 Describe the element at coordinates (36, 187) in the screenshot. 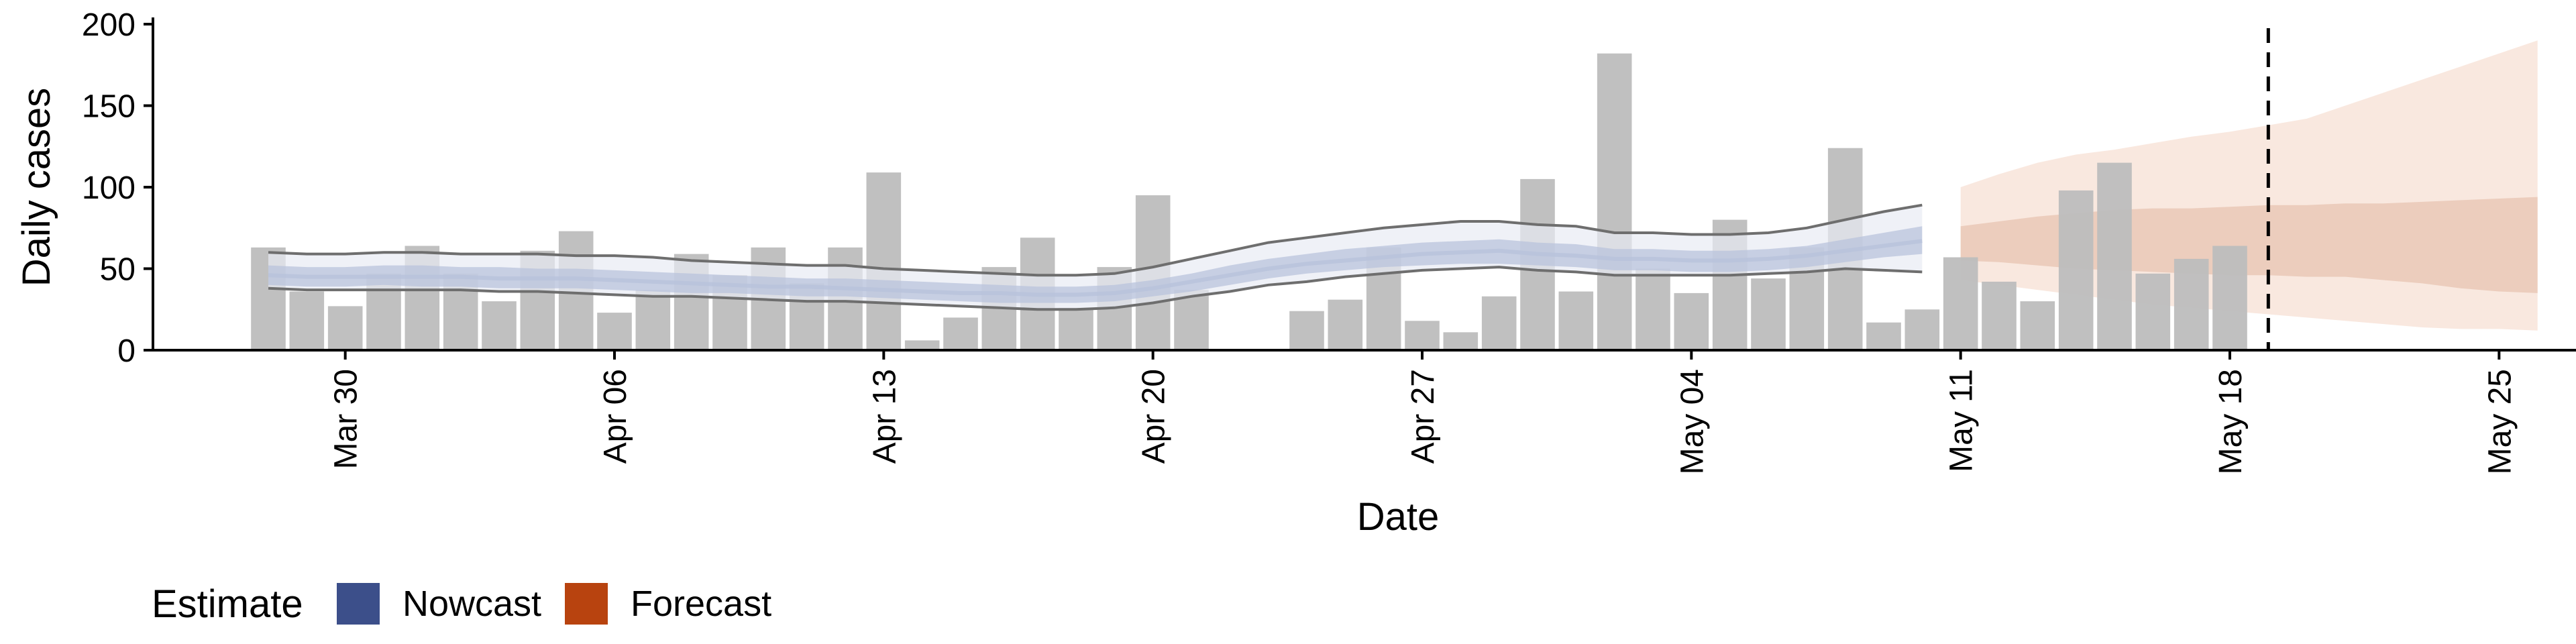

I see `y-axis-title: Daily cases` at that location.